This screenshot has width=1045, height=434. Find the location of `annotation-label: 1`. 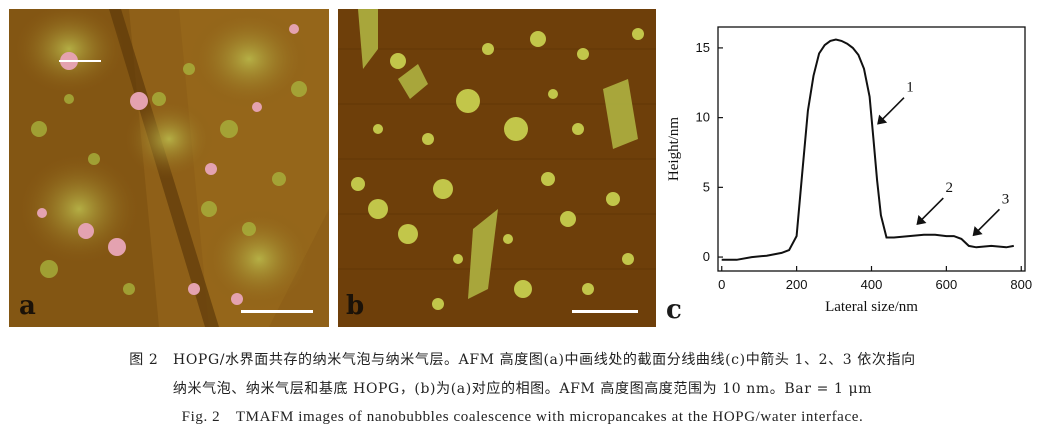

annotation-label: 1 is located at coordinates (910, 88).